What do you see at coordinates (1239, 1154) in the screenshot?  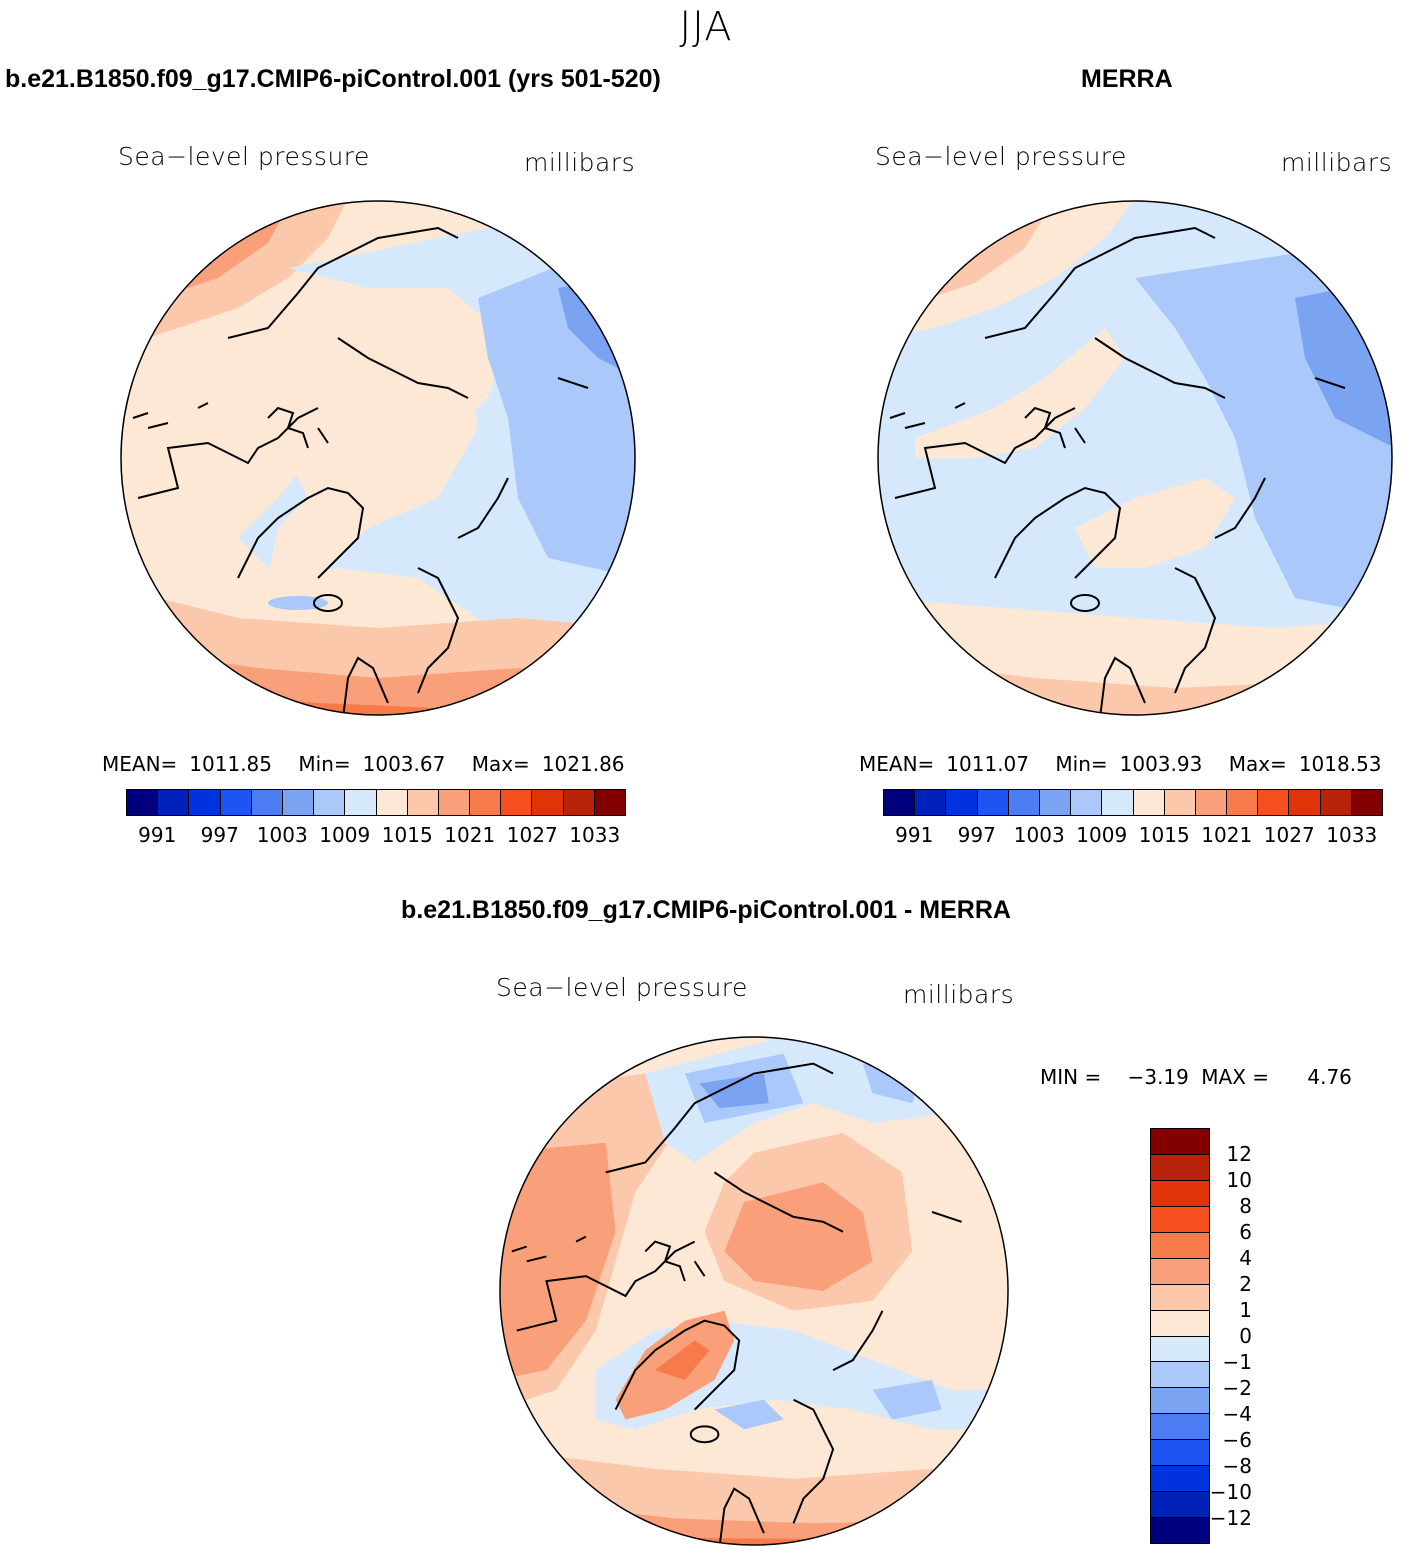 I see `colorbar-tick-label: 12` at bounding box center [1239, 1154].